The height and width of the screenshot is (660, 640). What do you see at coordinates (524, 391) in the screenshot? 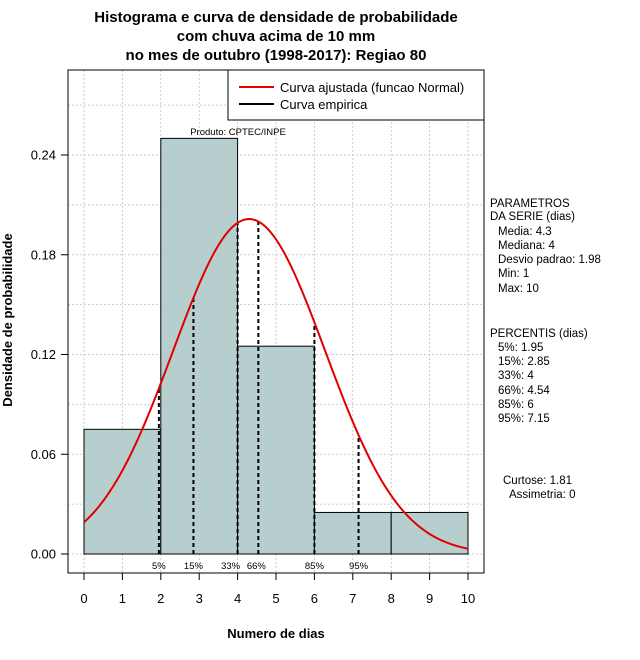
I see `percentil-66: 66%: 4.54` at bounding box center [524, 391].